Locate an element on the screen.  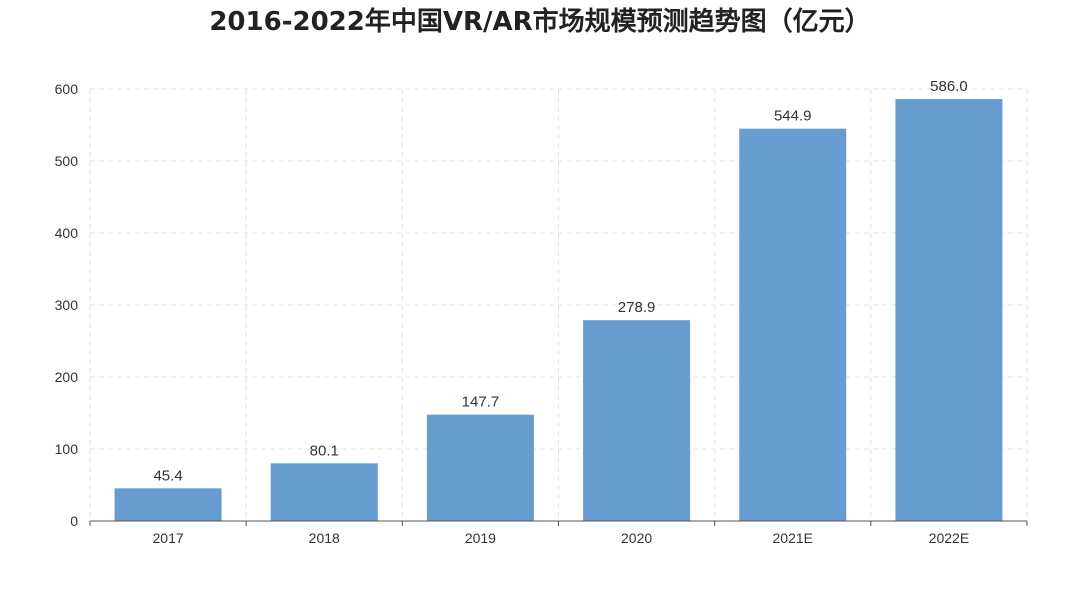
x-tick-label: 2018 is located at coordinates (324, 538).